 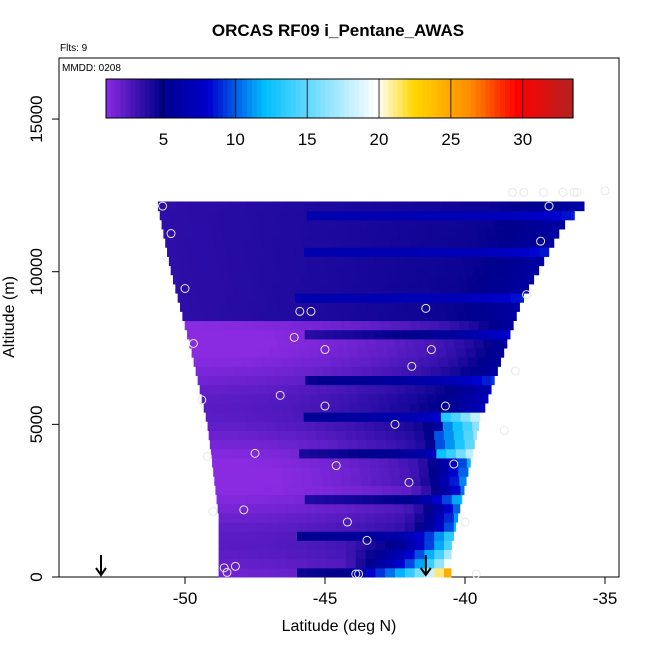 I want to click on x-tick-label: -35, so click(x=605, y=598).